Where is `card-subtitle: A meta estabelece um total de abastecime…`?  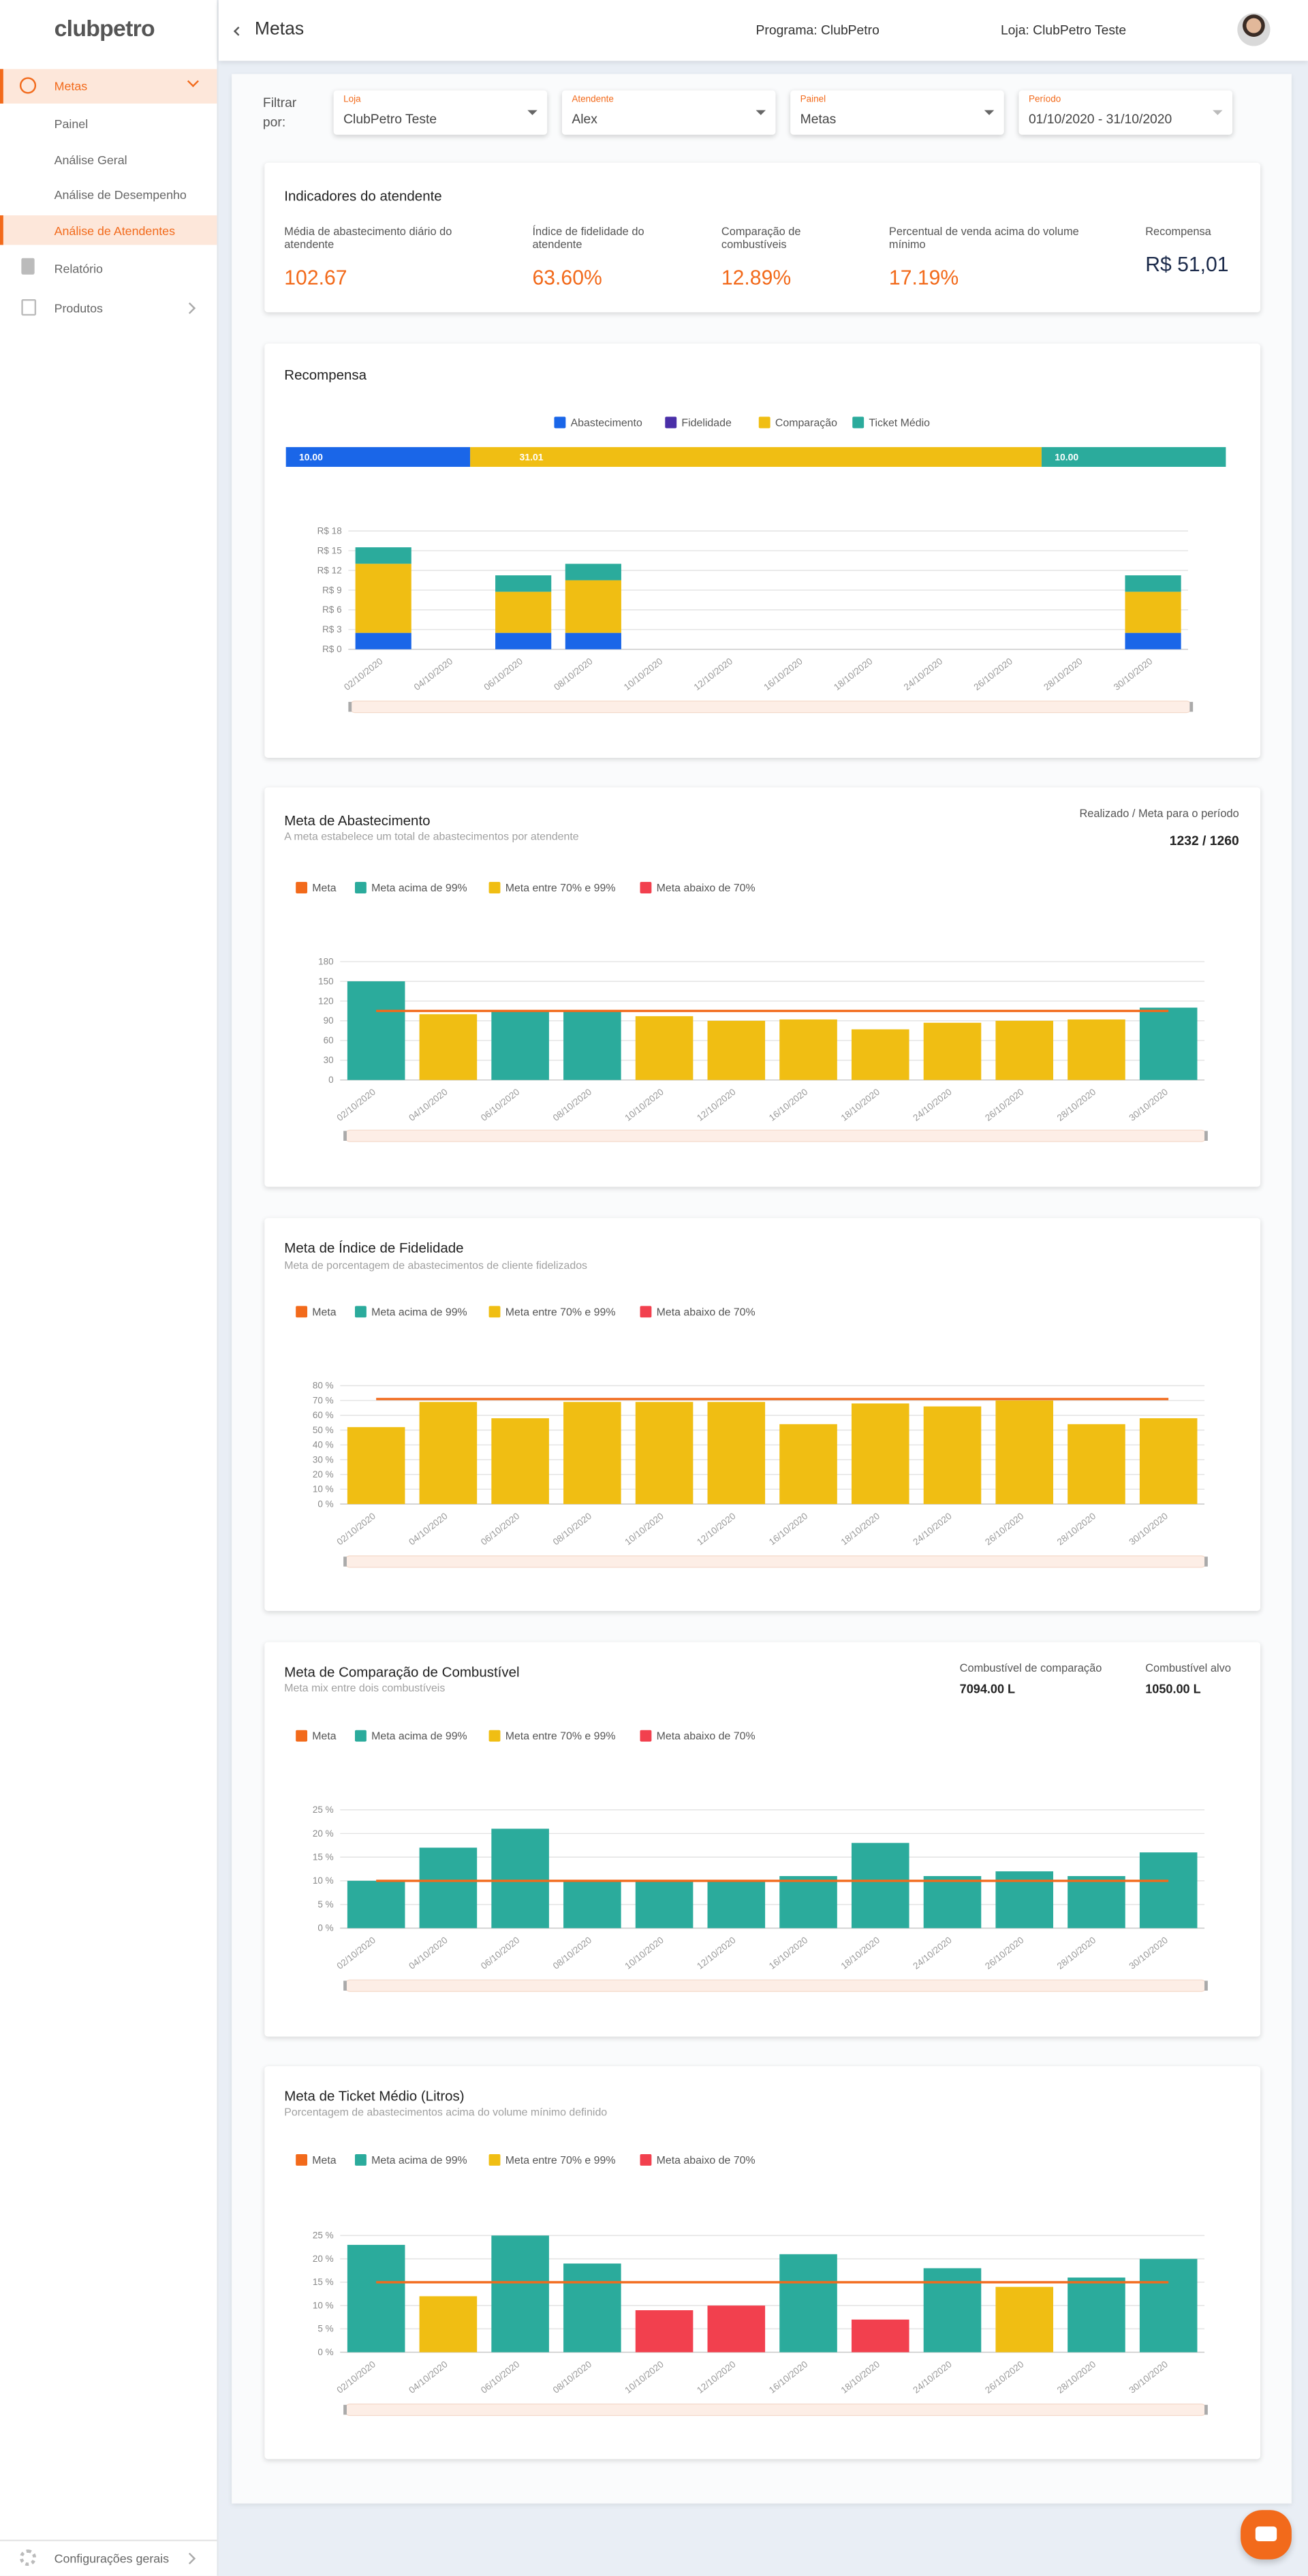 card-subtitle: A meta estabelece um total de abastecime… is located at coordinates (432, 838).